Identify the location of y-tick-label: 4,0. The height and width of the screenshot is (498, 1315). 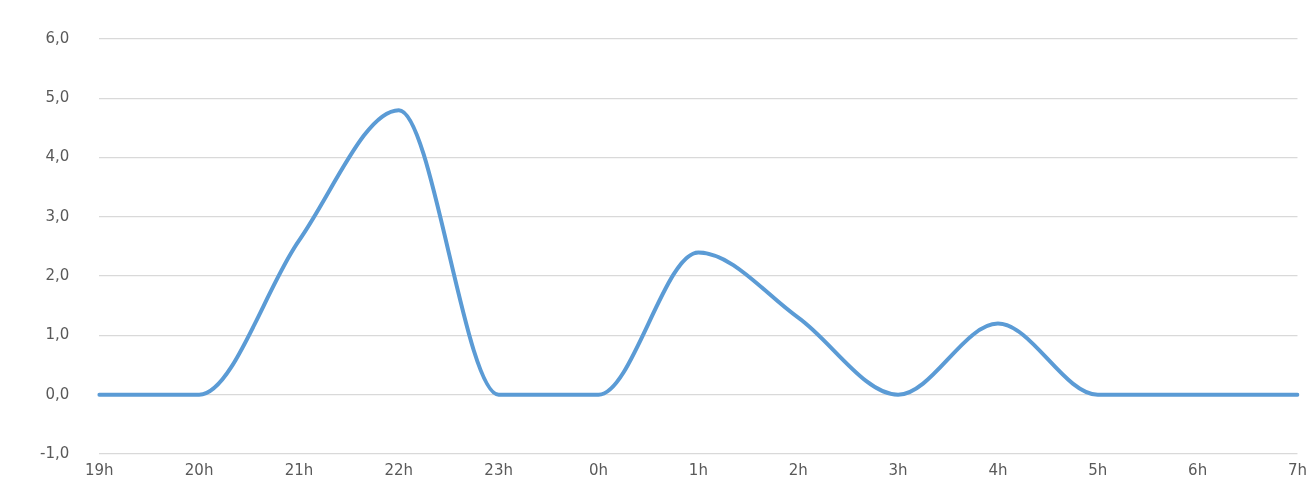
(57, 156).